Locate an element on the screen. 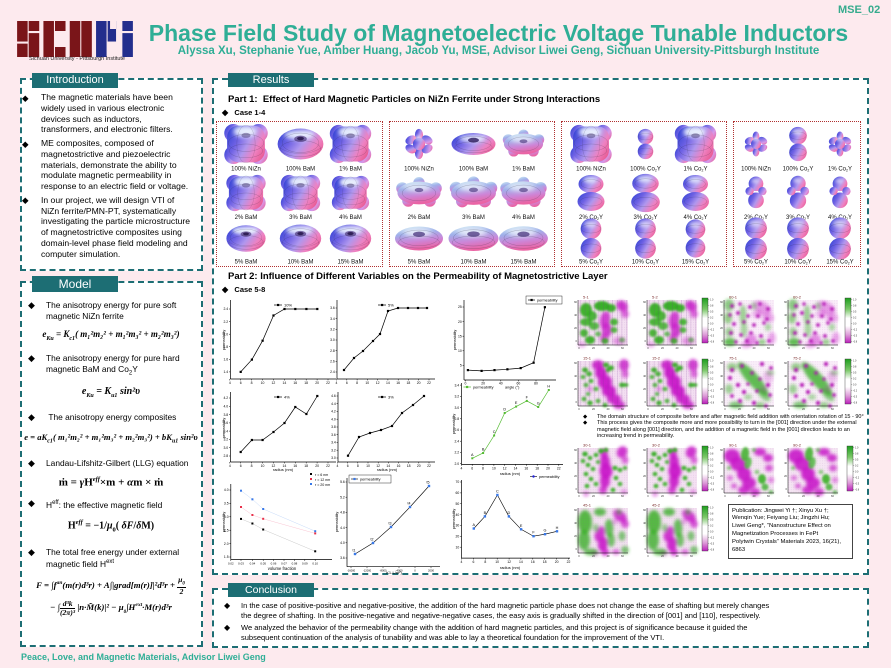 This screenshot has width=891, height=668. svg-text: 0.03 is located at coordinates (241, 564).